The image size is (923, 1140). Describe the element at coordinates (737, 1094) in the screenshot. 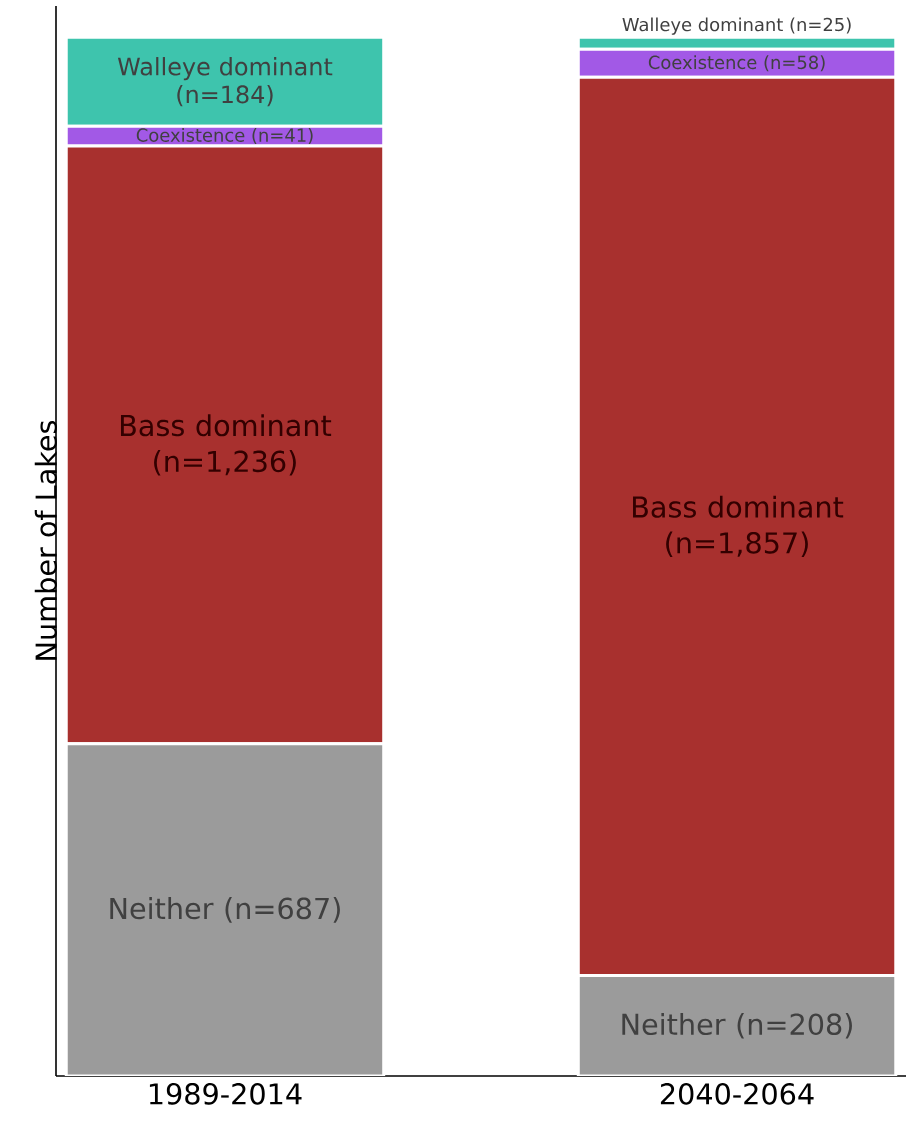

I see `x-tick-label: 2040-2064` at that location.